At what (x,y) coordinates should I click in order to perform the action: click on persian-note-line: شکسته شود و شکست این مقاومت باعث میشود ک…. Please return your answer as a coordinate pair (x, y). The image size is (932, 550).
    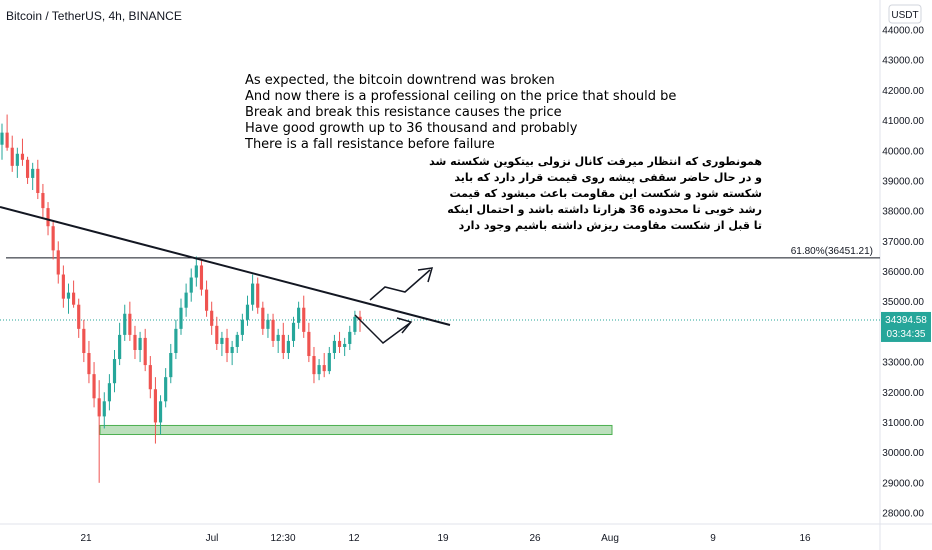
    Looking at the image, I should click on (606, 193).